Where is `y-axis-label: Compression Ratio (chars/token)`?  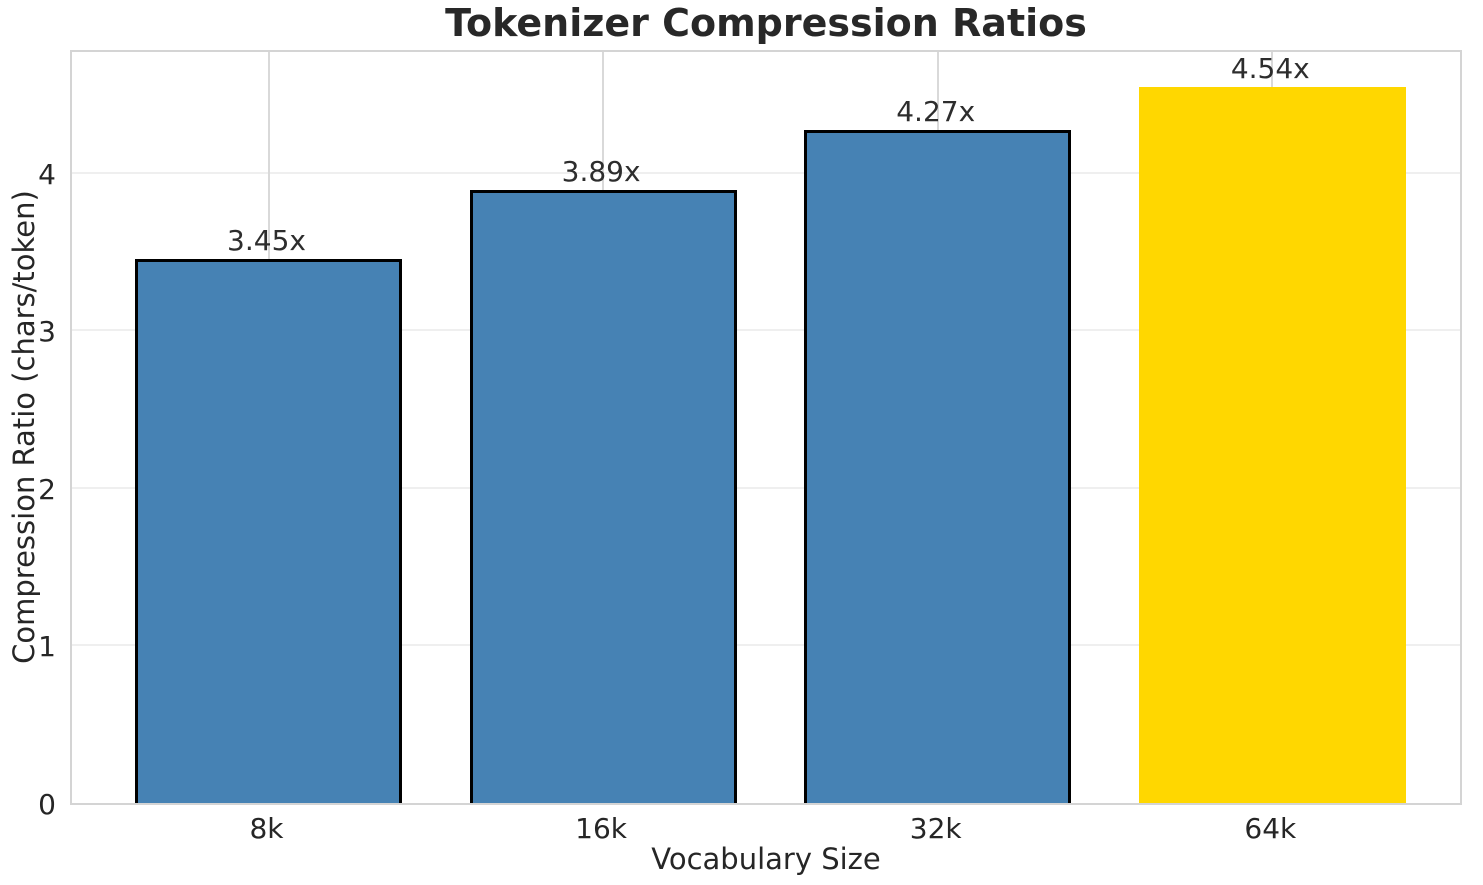
y-axis-label: Compression Ratio (chars/token) is located at coordinates (24, 427).